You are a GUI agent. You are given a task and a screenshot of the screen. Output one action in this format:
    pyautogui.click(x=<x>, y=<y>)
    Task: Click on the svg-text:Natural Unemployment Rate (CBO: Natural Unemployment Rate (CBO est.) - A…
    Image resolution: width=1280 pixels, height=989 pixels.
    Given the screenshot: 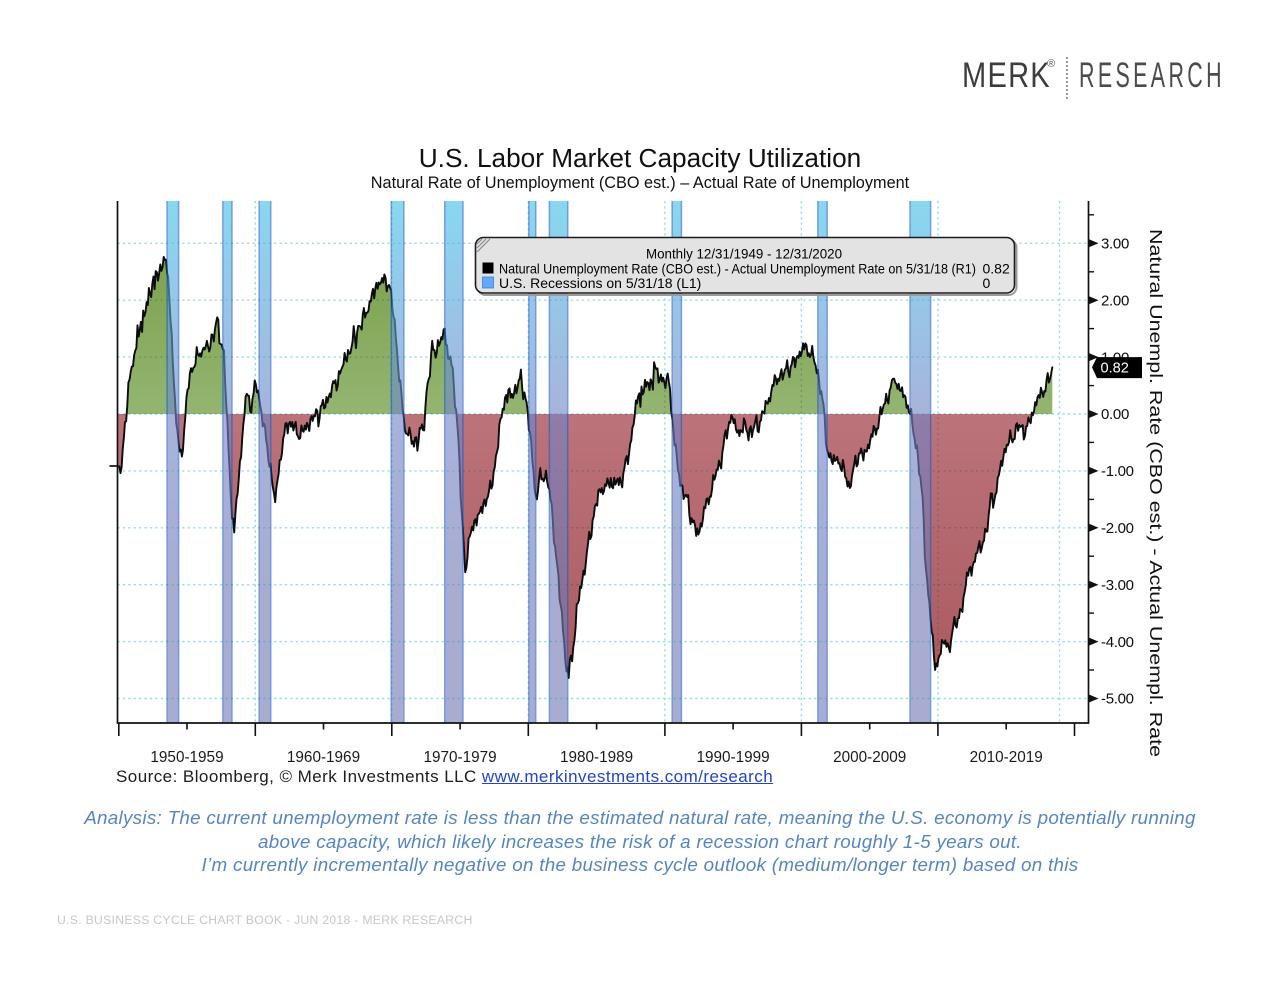 What is the action you would take?
    pyautogui.click(x=737, y=269)
    